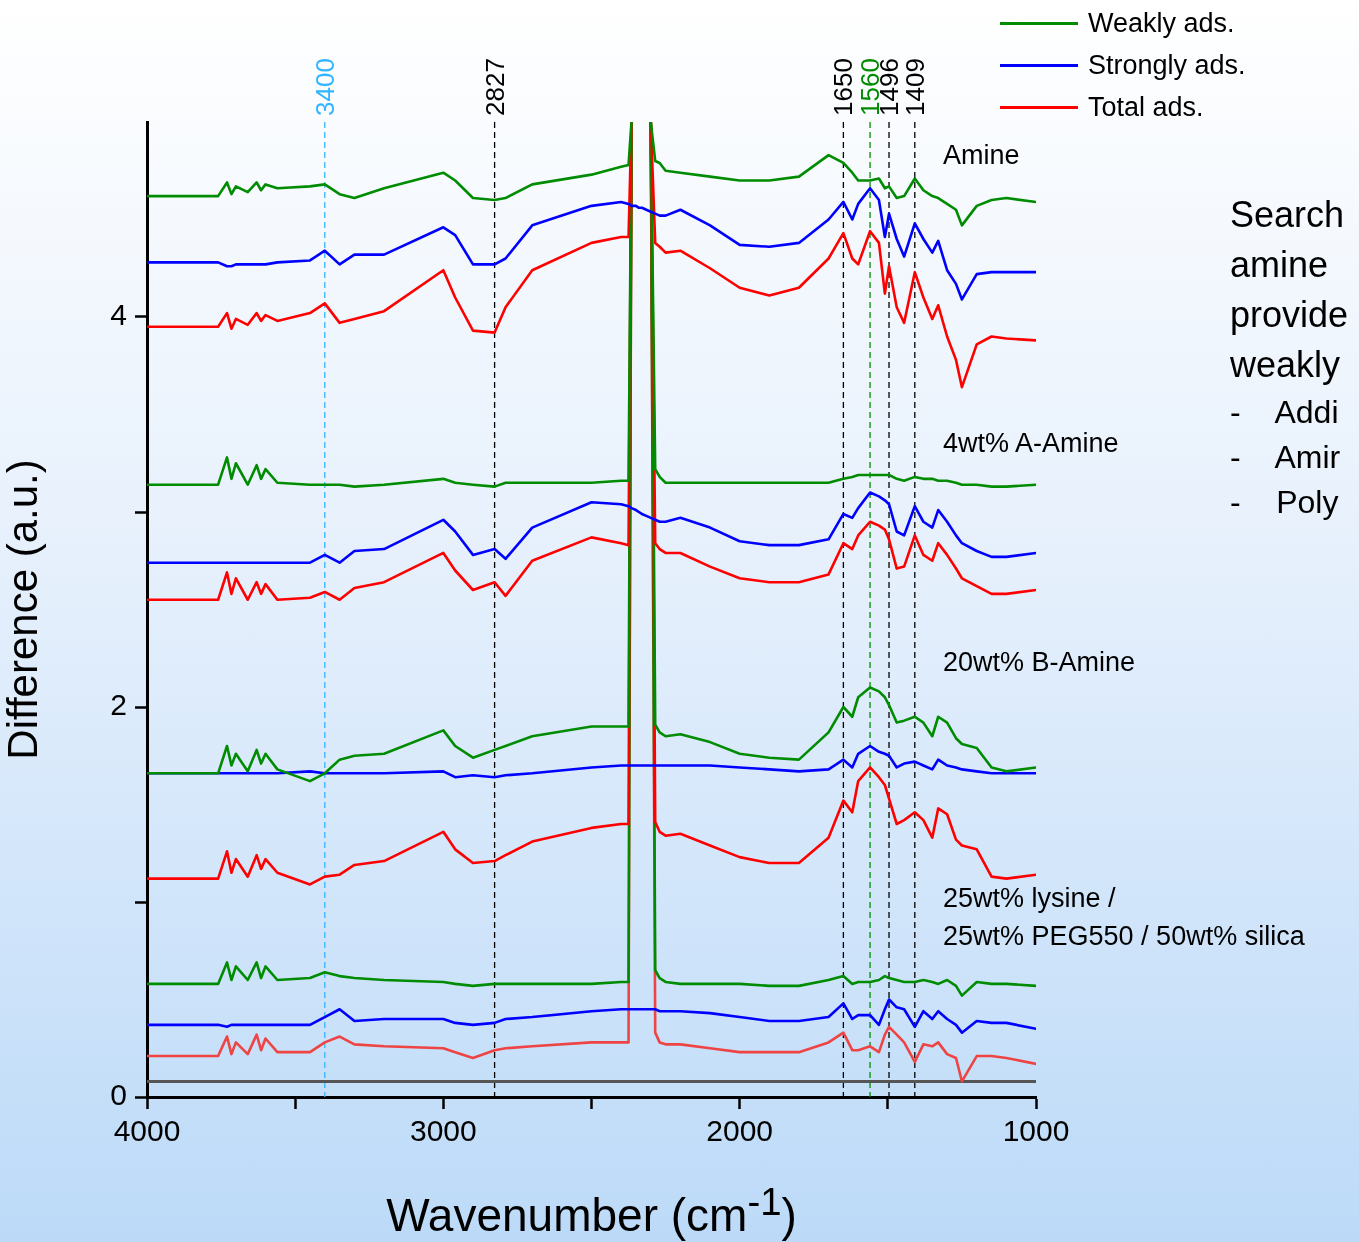 This screenshot has width=1359, height=1242. I want to click on x-tick-label: 4000, so click(147, 1131).